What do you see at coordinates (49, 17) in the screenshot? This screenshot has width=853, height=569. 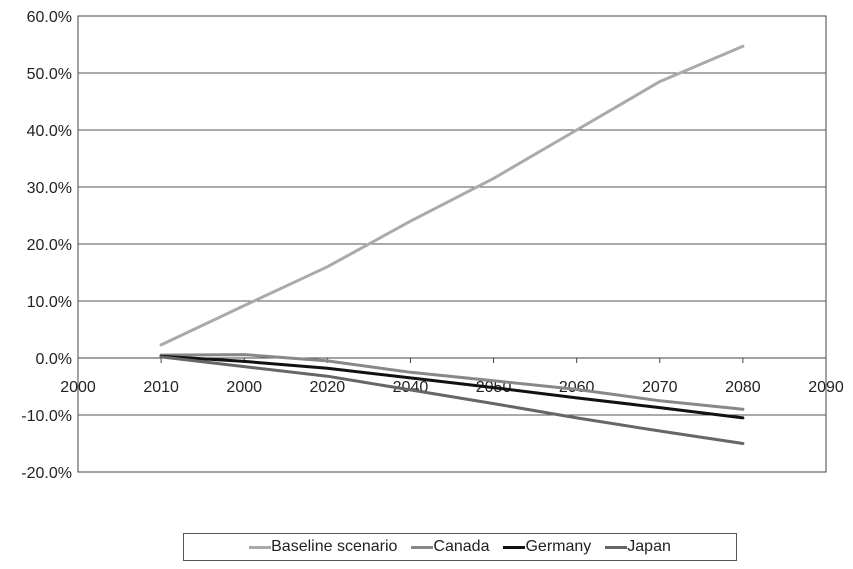 I see `y-tick-label: 60.0%` at bounding box center [49, 17].